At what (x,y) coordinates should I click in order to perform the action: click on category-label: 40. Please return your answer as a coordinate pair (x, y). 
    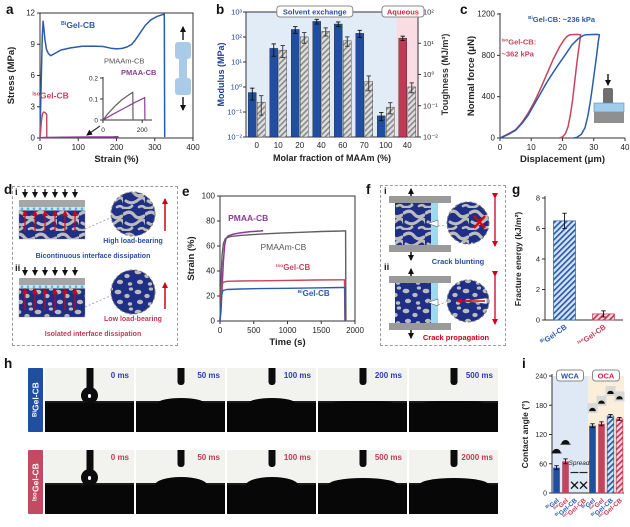
    Looking at the image, I should click on (407, 145).